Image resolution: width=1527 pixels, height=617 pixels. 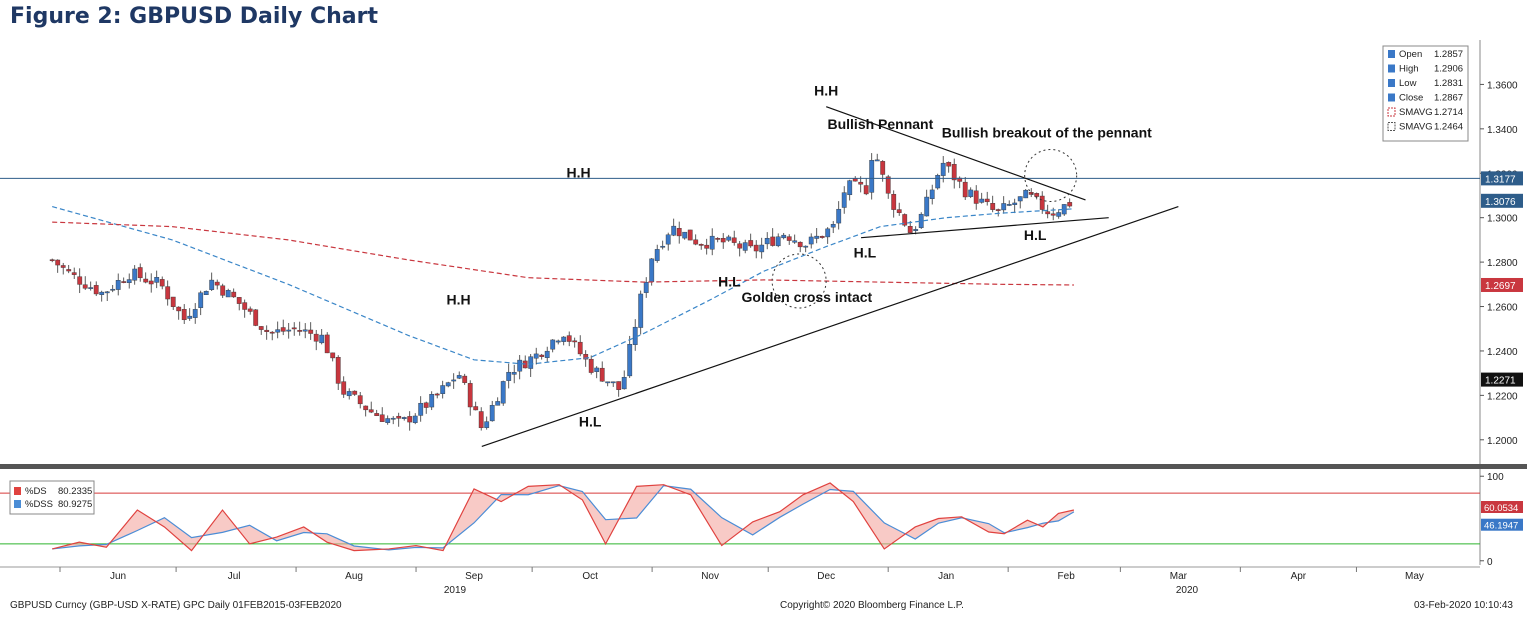 I want to click on price-tag-label: 1.3177, so click(x=1500, y=179).